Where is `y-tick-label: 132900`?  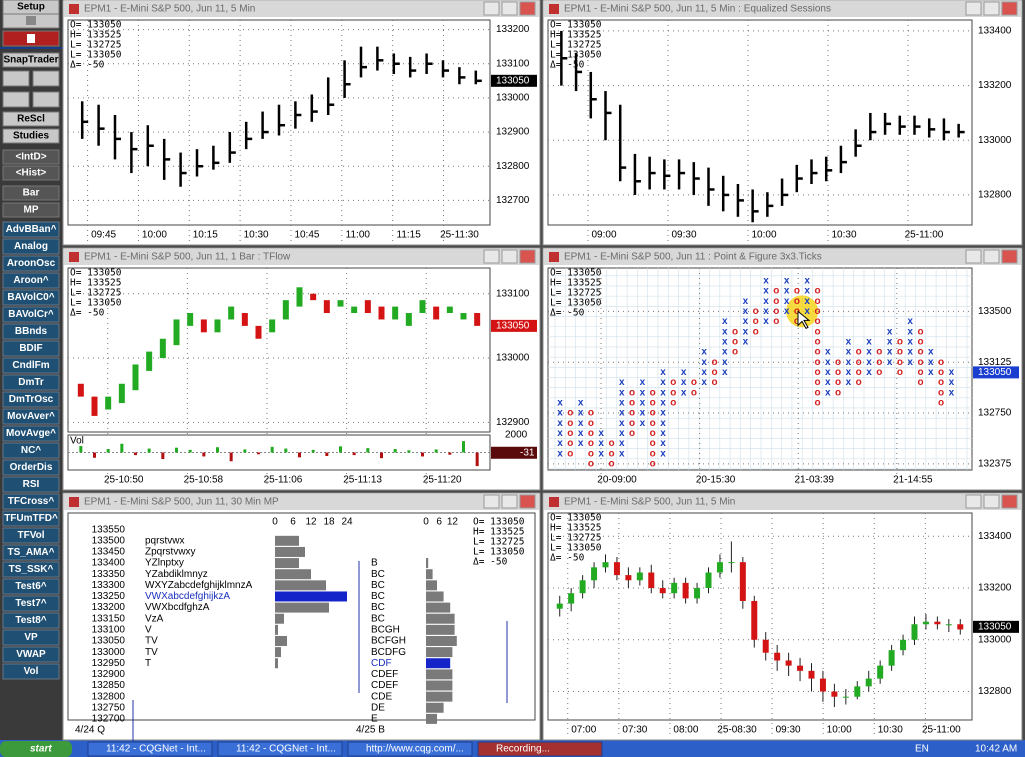 y-tick-label: 132900 is located at coordinates (513, 422).